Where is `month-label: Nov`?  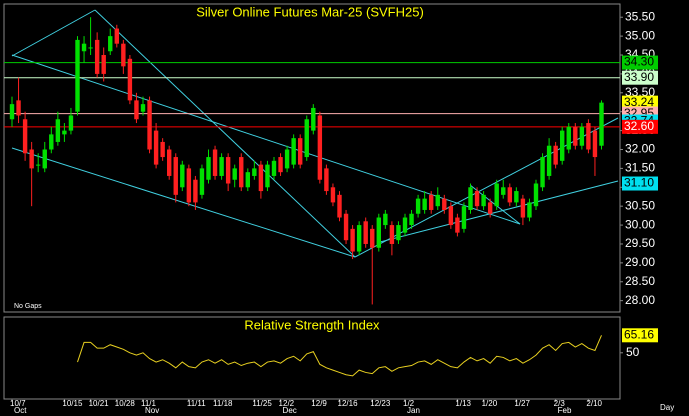
month-label: Nov is located at coordinates (152, 410).